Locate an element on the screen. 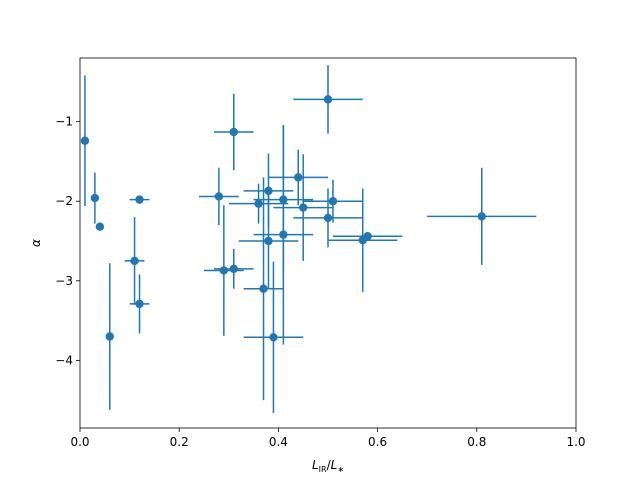 The width and height of the screenshot is (640, 480). y-tick-label: −3 is located at coordinates (64, 281).